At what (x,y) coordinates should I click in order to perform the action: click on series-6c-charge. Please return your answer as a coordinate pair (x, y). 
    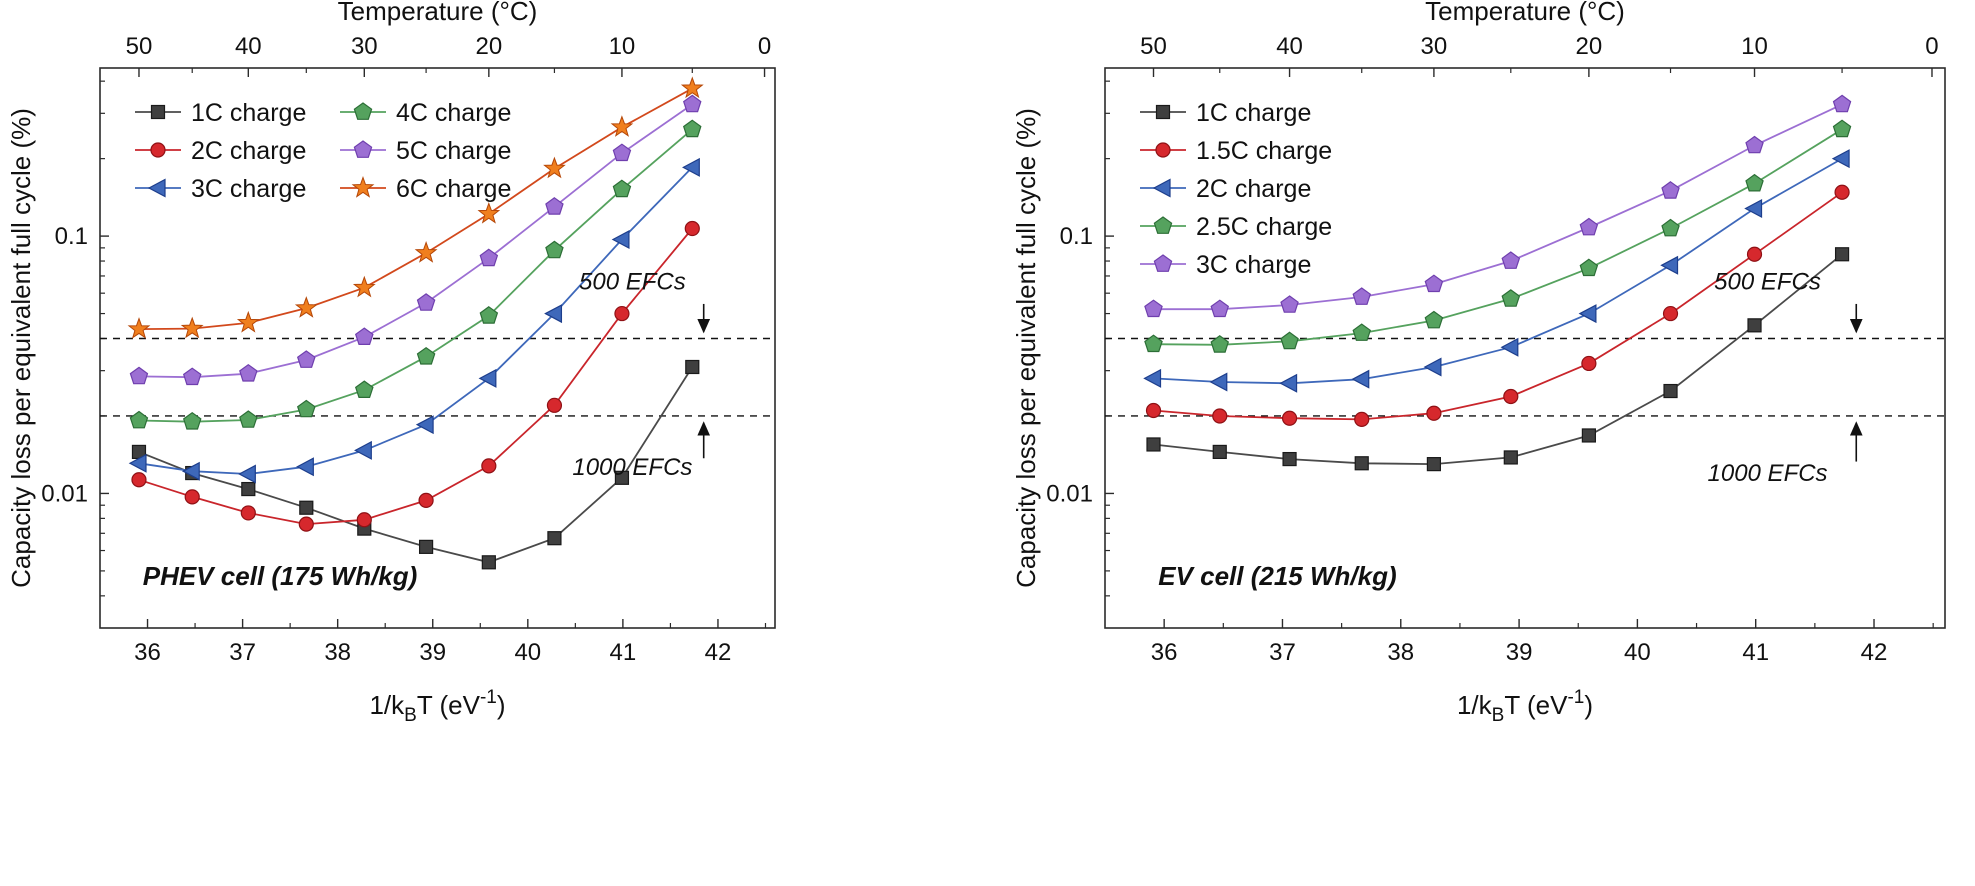
    Looking at the image, I should click on (415, 207).